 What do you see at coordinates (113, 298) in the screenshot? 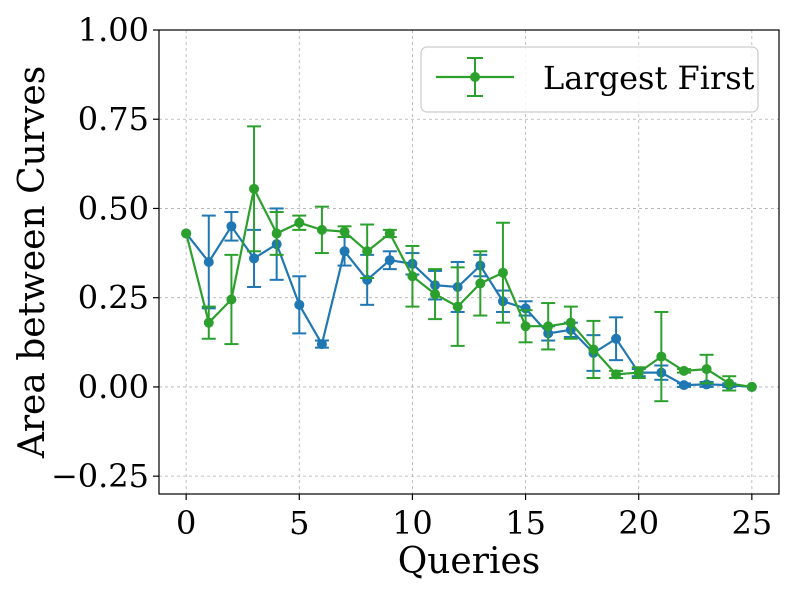
I see `y-tick-label: 0.25` at bounding box center [113, 298].